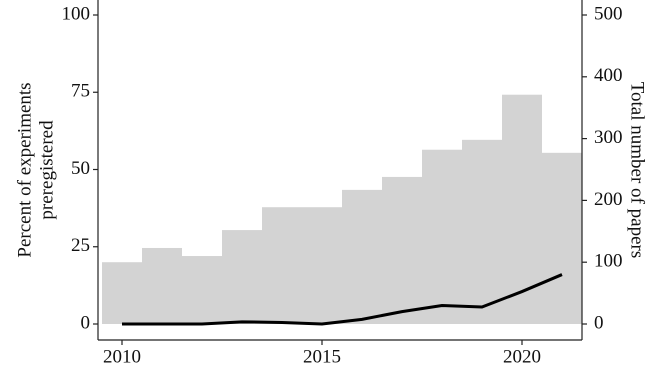 Image resolution: width=658 pixels, height=368 pixels. I want to click on y-axis-label: preregistered, so click(46, 170).